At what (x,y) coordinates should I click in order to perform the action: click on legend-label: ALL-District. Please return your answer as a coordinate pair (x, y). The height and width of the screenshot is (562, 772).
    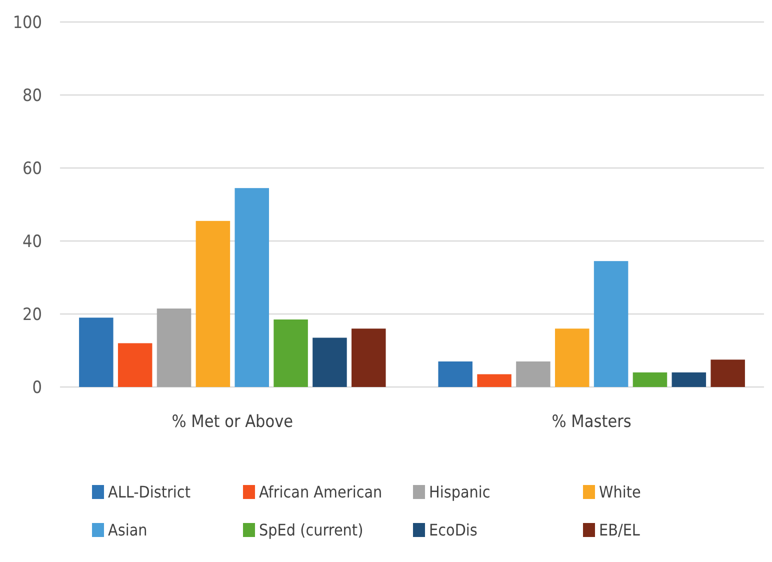
    Looking at the image, I should click on (149, 492).